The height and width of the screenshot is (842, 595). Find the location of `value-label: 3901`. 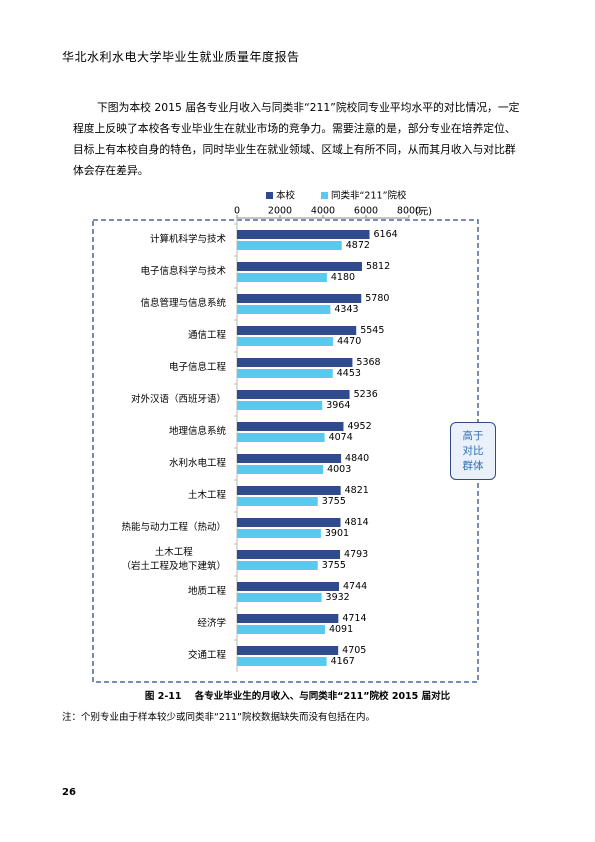

value-label: 3901 is located at coordinates (337, 533).